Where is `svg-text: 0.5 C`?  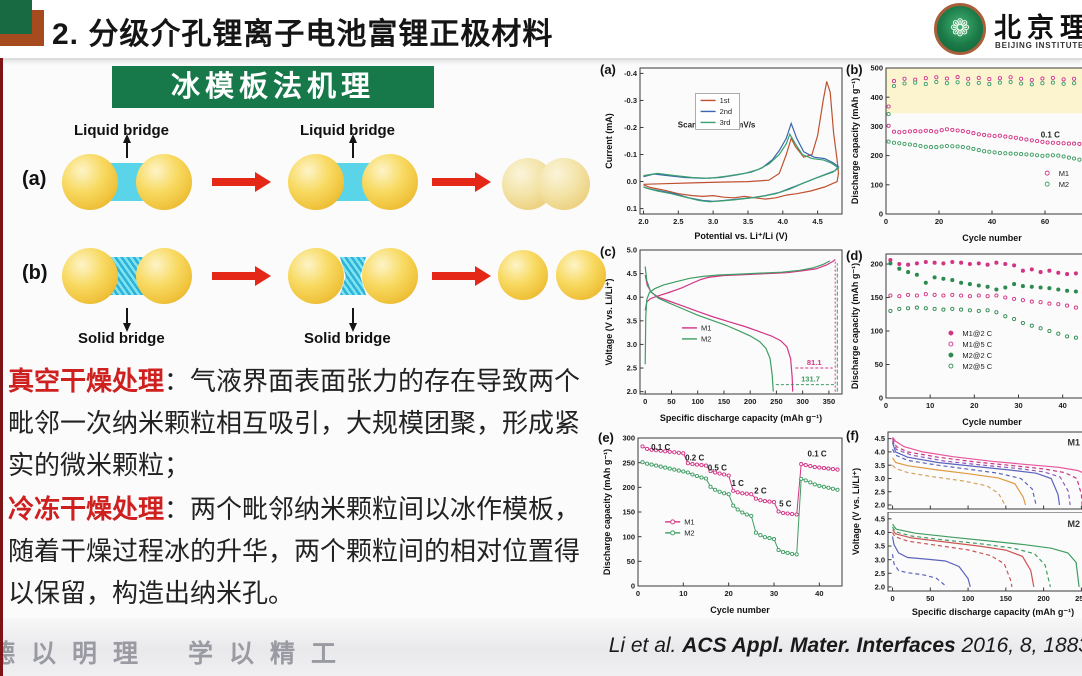 svg-text: 0.5 C is located at coordinates (717, 468).